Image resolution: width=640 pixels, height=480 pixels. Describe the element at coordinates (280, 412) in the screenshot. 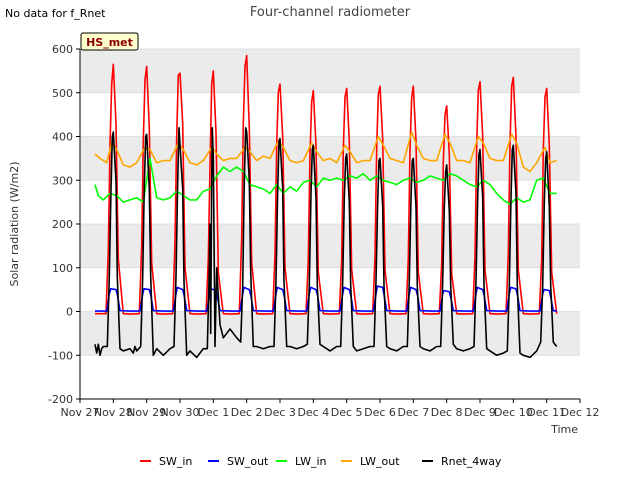

I see `x-tick-label: Dec 3` at that location.